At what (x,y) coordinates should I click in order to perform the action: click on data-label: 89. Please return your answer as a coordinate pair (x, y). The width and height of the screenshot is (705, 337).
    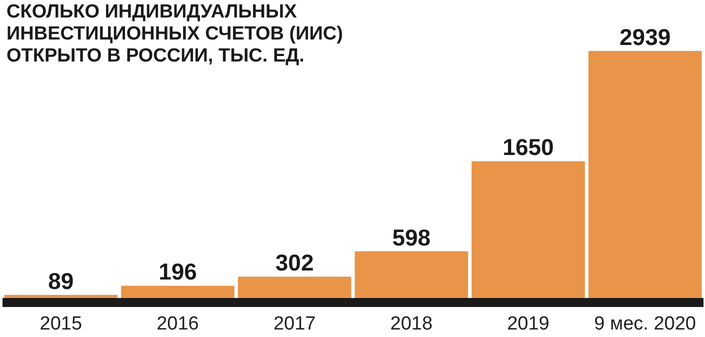
    Looking at the image, I should click on (61, 281).